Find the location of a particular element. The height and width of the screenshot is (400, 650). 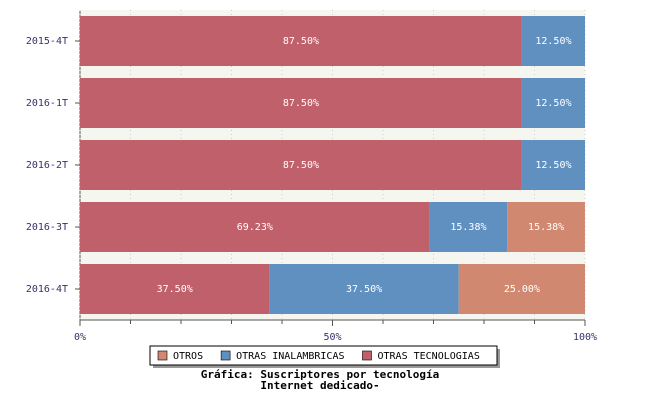

x-tick-label: 100% is located at coordinates (585, 337).